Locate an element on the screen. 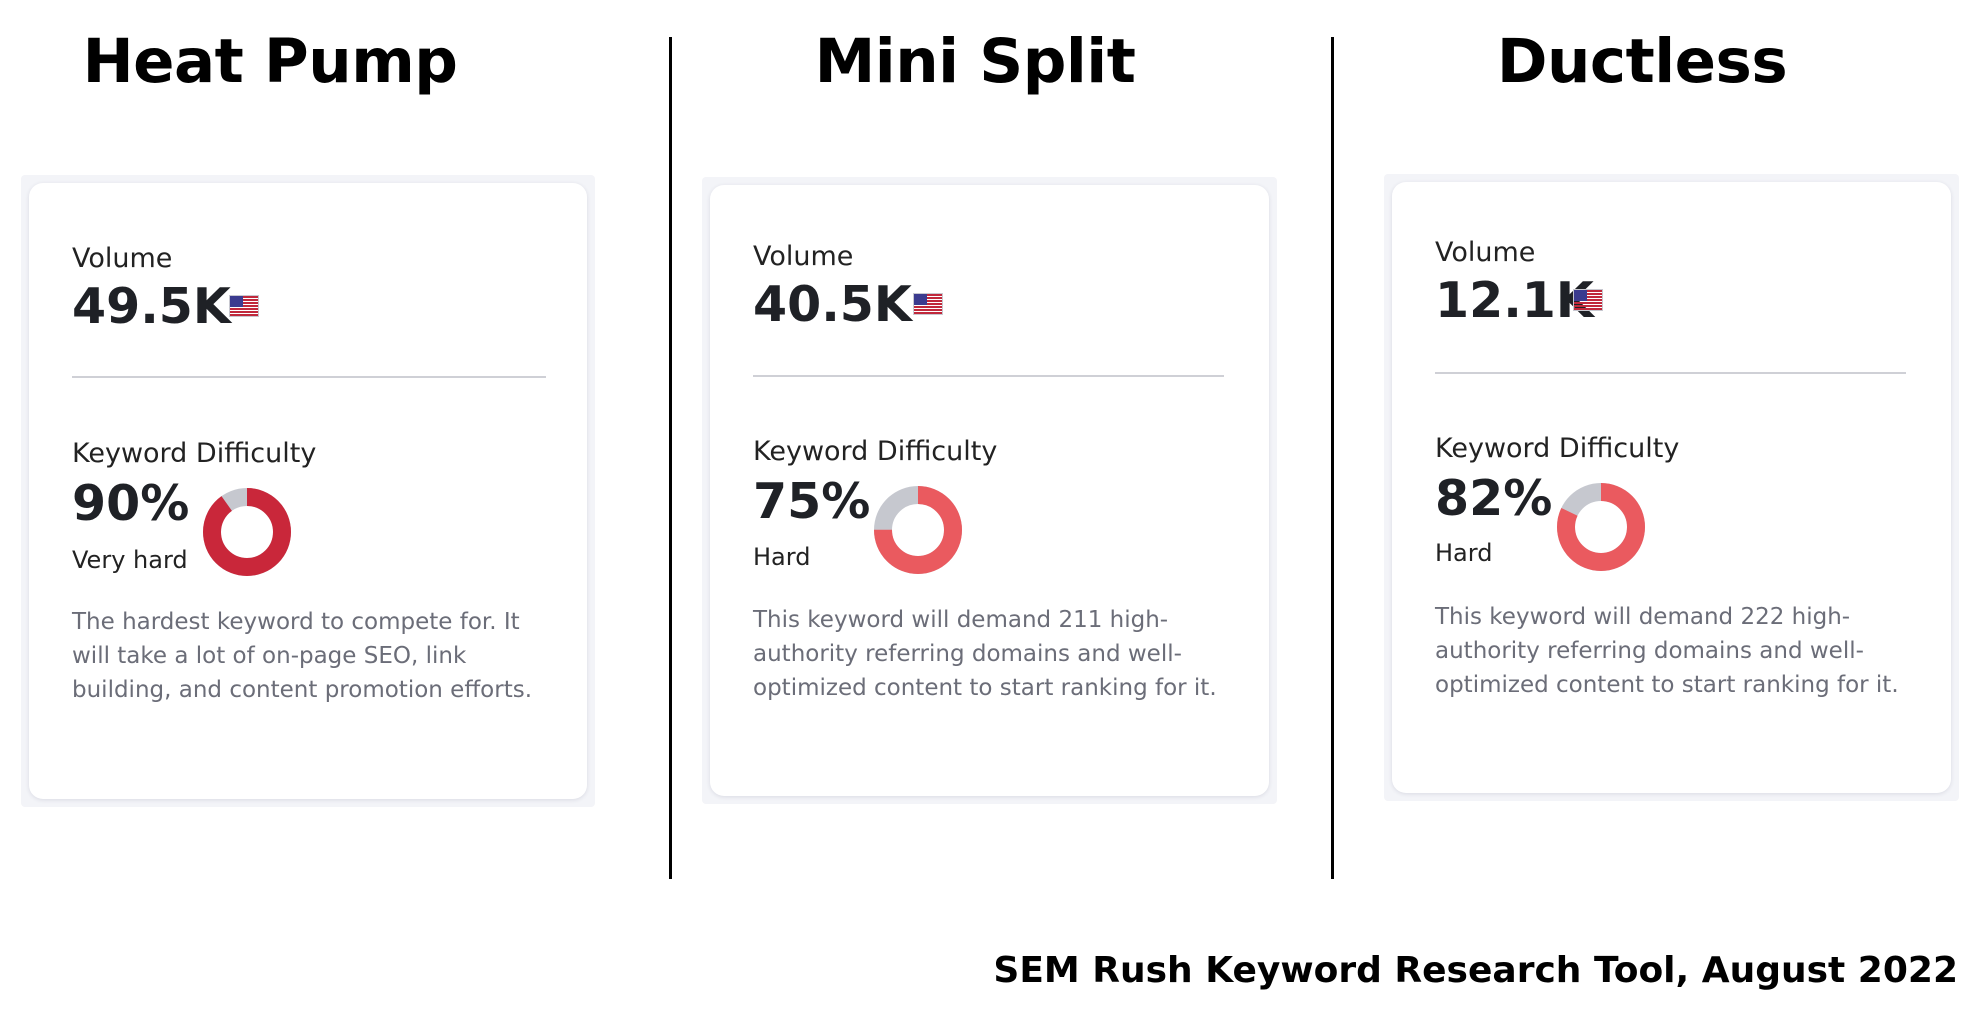  column-divider-left is located at coordinates (670, 458).